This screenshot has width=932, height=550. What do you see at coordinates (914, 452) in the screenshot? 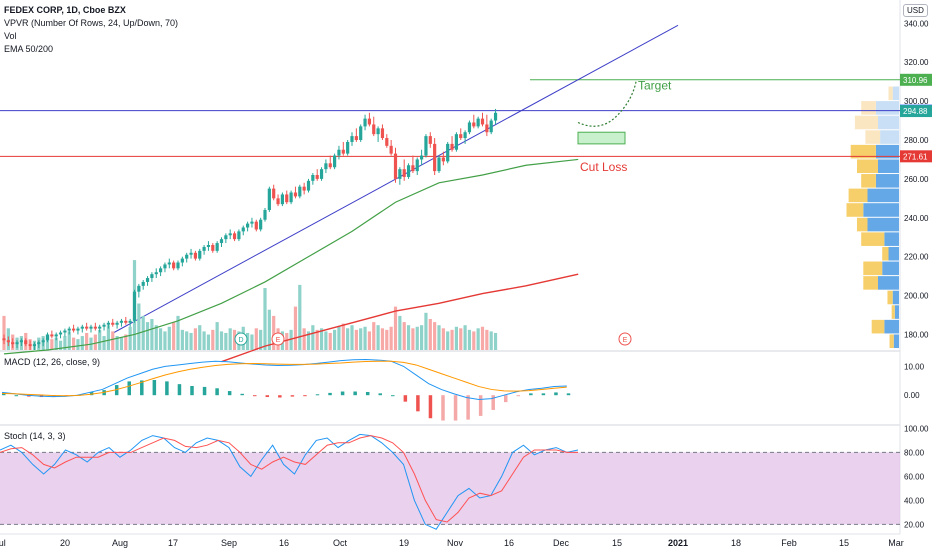
I see `stoch-tick-label: 80.00` at bounding box center [914, 452].